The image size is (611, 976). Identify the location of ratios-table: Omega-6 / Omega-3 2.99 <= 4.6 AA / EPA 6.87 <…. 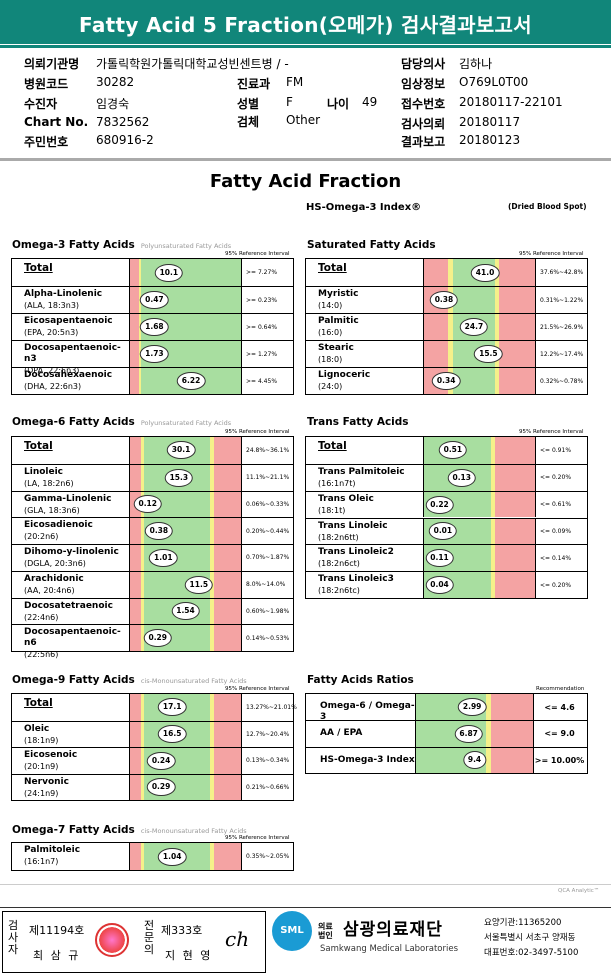
(446, 733).